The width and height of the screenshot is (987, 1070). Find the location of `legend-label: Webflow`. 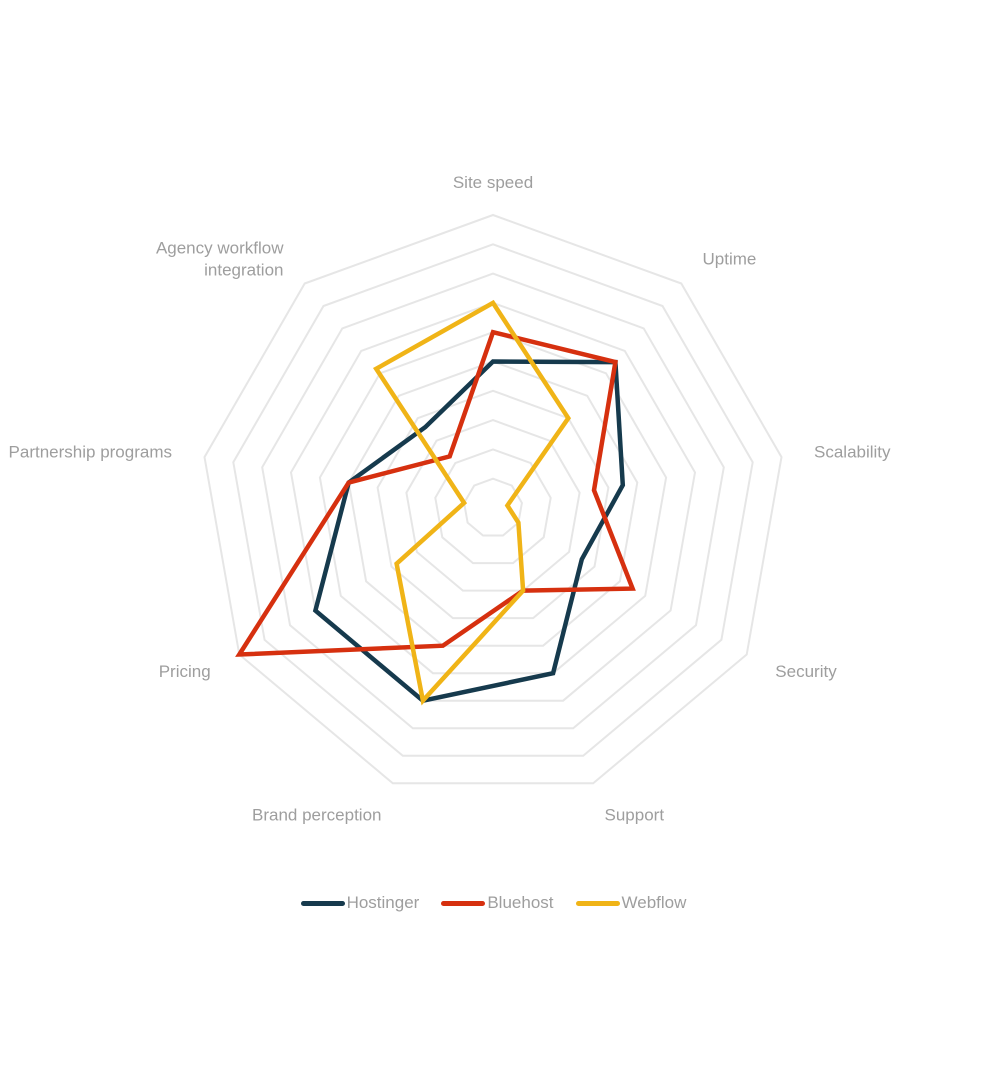

legend-label: Webflow is located at coordinates (654, 902).